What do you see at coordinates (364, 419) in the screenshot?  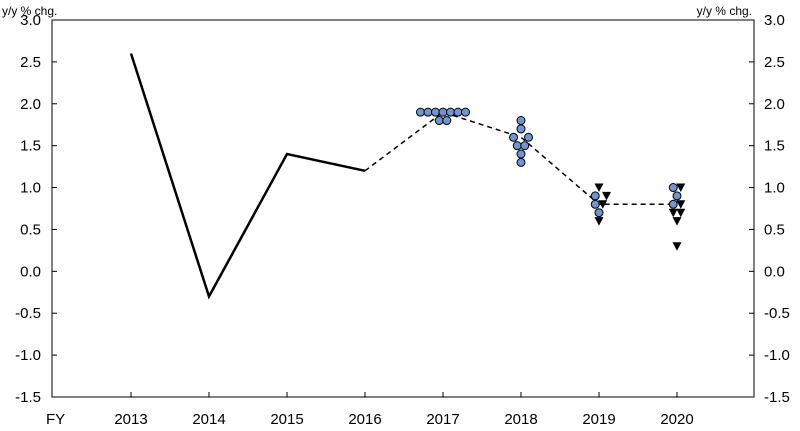 I see `x-tick-label: 2016` at bounding box center [364, 419].